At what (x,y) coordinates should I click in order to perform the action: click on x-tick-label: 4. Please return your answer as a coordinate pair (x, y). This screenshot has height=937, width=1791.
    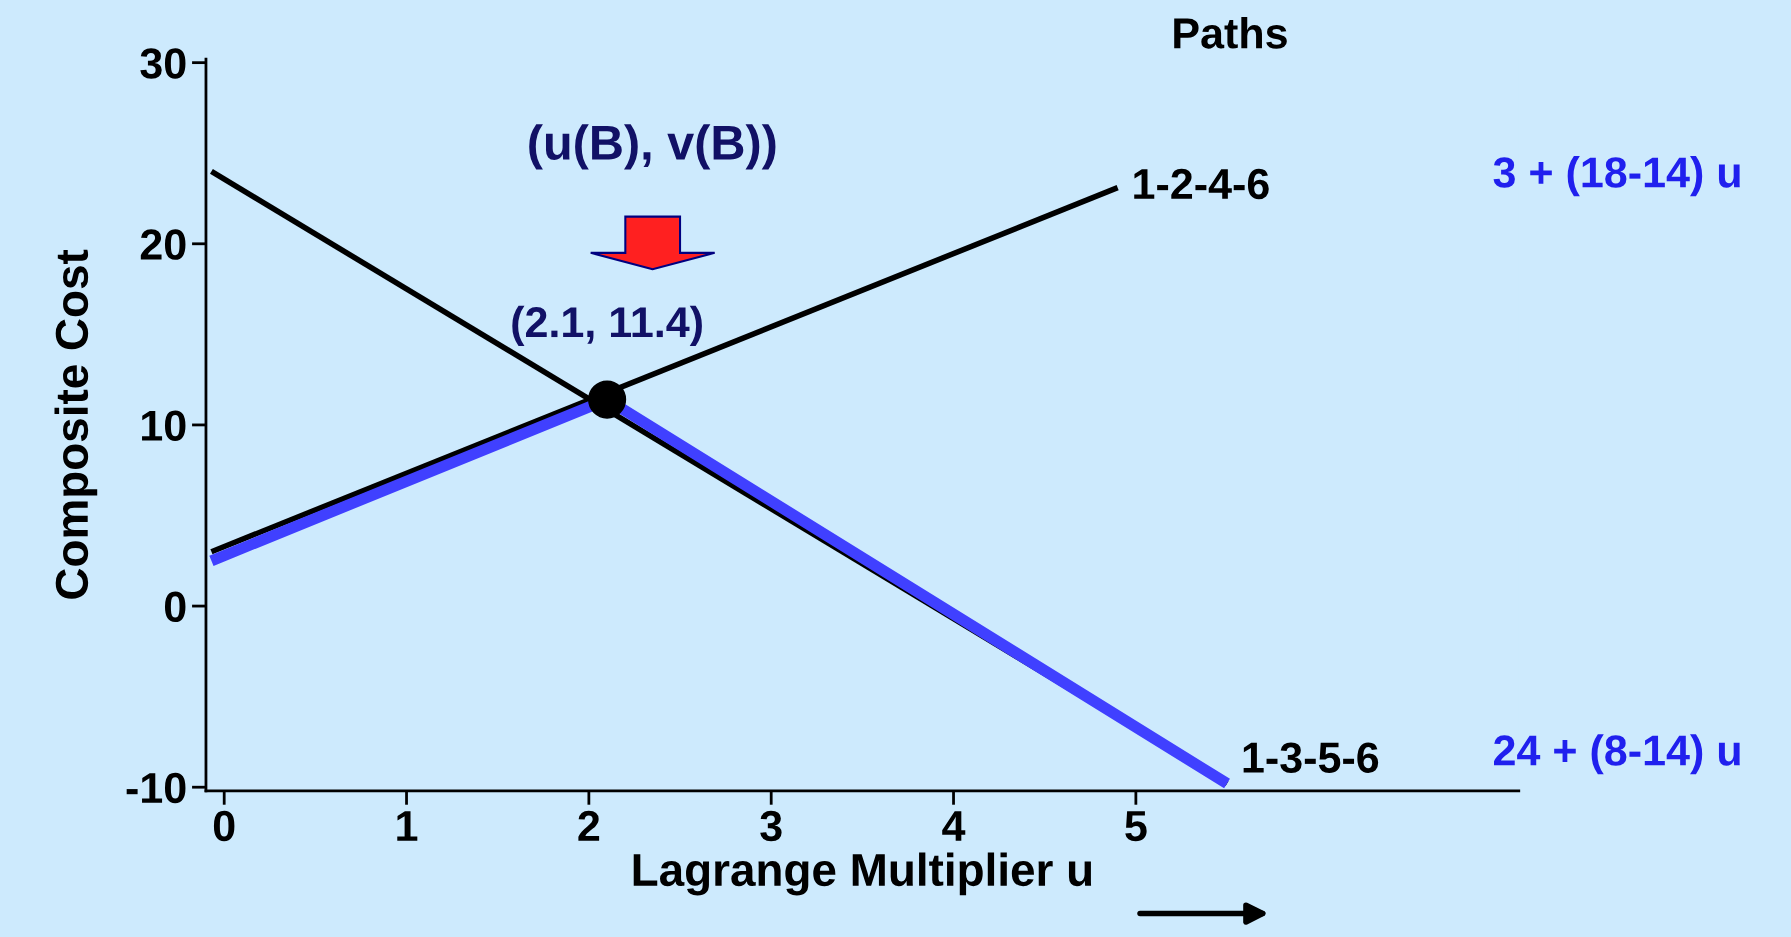
    Looking at the image, I should click on (954, 826).